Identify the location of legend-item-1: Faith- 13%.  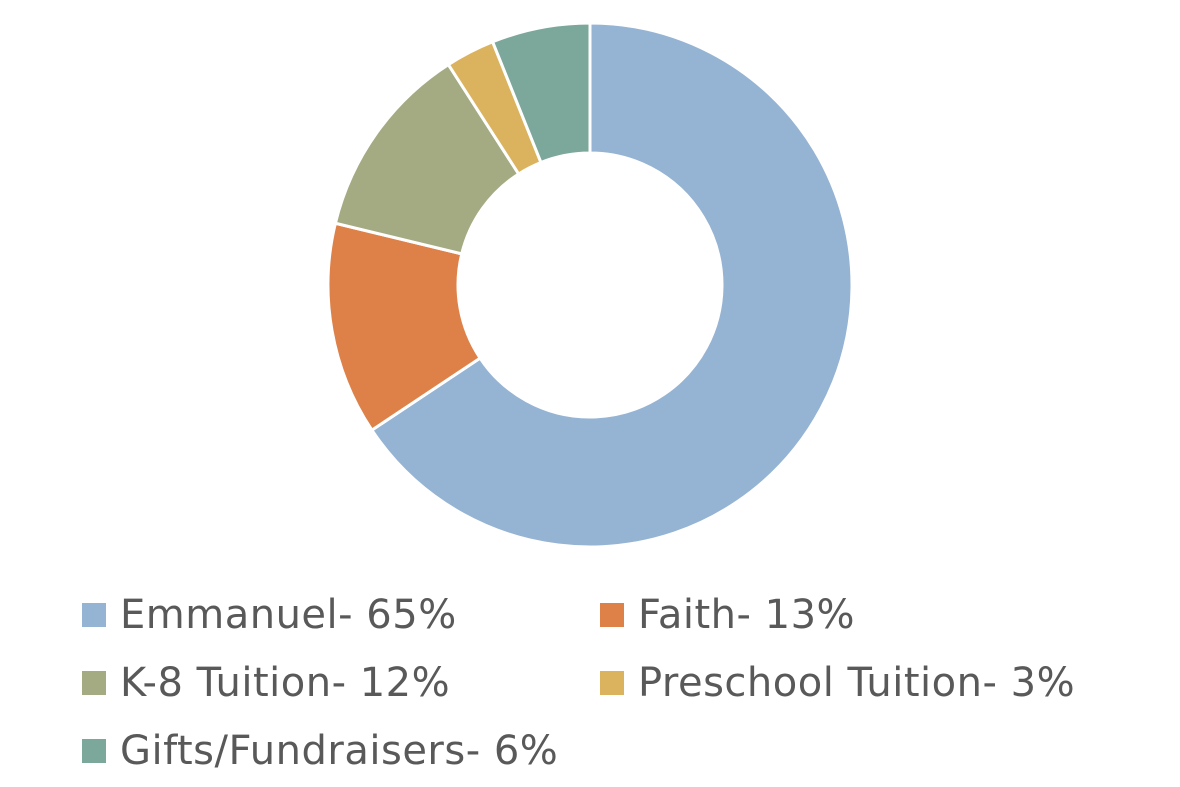
(850, 615).